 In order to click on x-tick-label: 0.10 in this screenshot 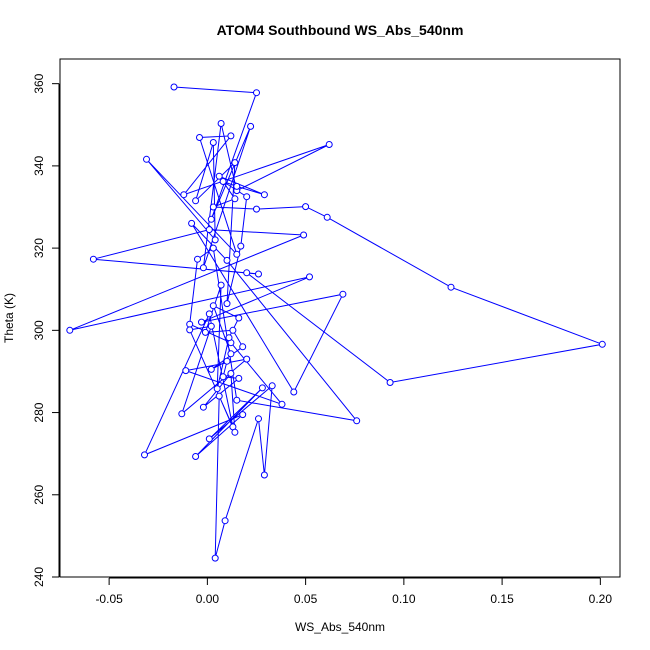, I will do `click(404, 599)`.